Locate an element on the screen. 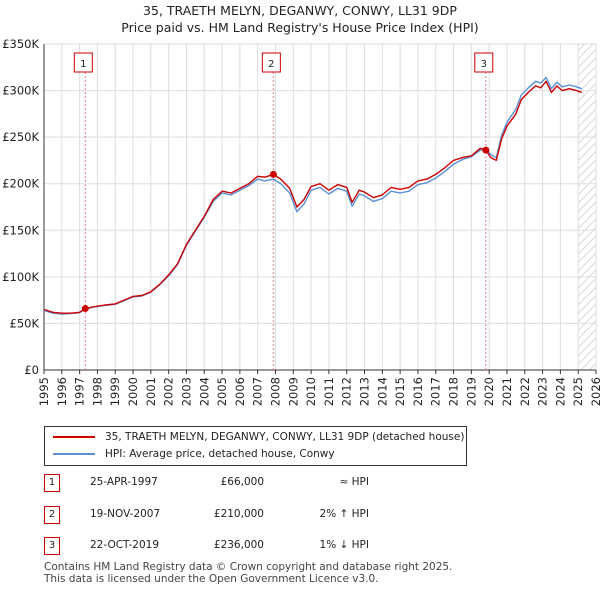 This screenshot has width=600, height=590. x-tick-label: 2019 is located at coordinates (471, 391).